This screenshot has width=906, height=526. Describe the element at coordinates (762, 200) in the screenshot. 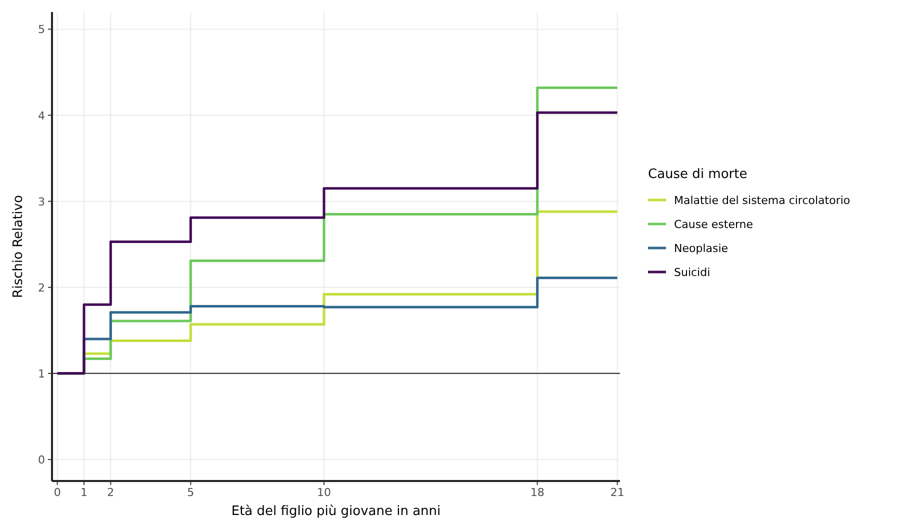

I see `legend-label: Malattie del sistema circolatorio` at that location.